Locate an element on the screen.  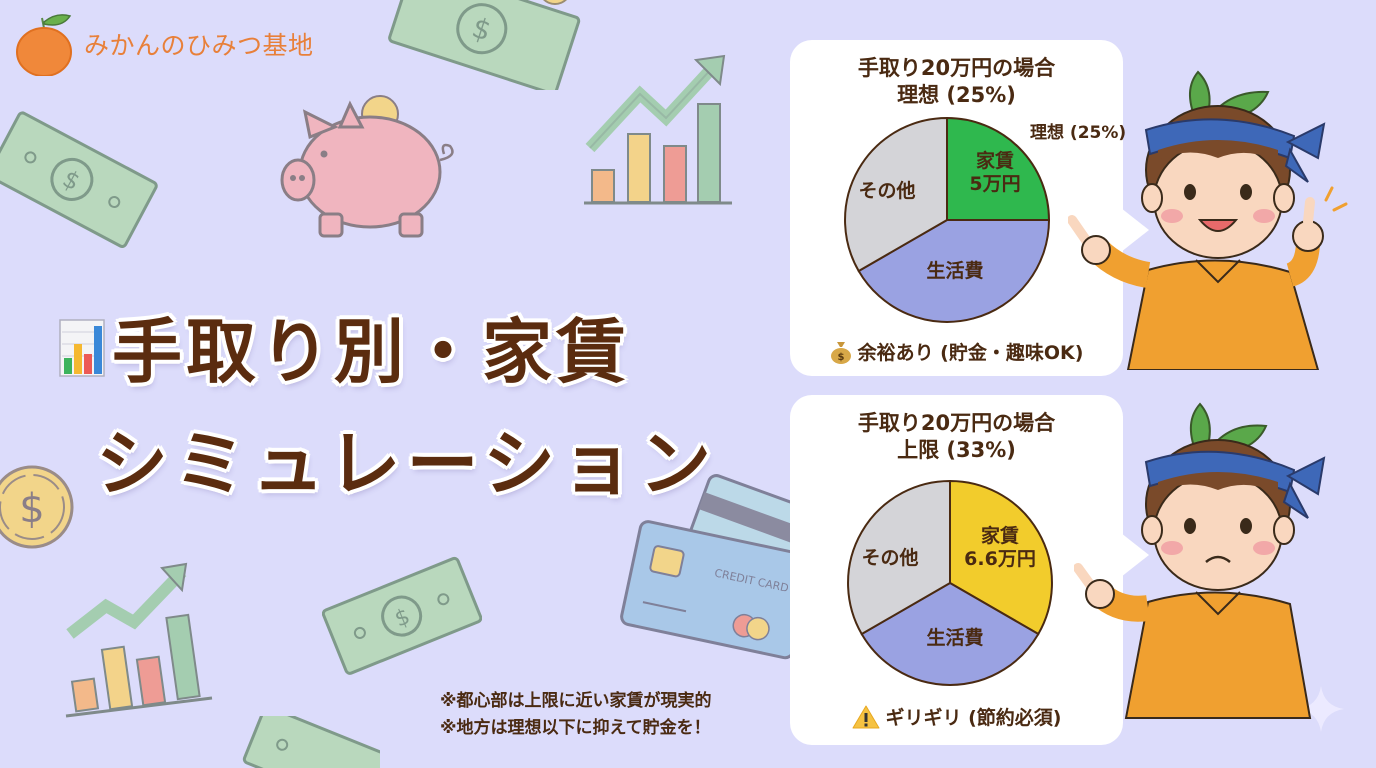
mandarin-orange-icon is located at coordinates (44, 45).